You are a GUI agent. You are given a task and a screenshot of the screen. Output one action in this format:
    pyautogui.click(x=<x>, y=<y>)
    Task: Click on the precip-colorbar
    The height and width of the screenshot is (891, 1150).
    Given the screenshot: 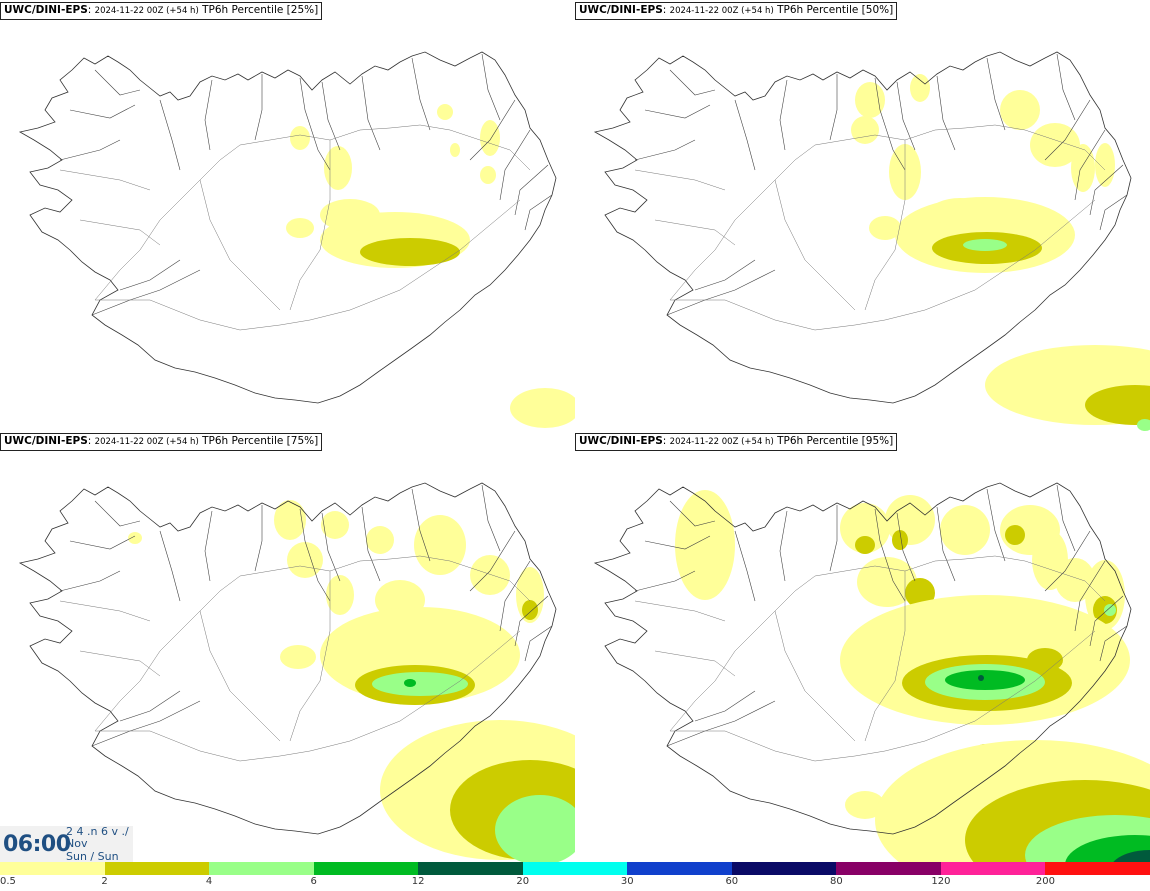 What is the action you would take?
    pyautogui.click(x=575, y=868)
    